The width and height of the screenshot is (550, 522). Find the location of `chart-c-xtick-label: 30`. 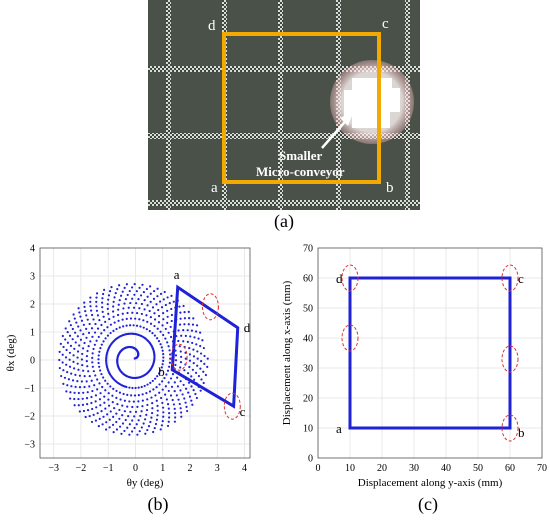

chart-c-xtick-label: 30 is located at coordinates (414, 468).